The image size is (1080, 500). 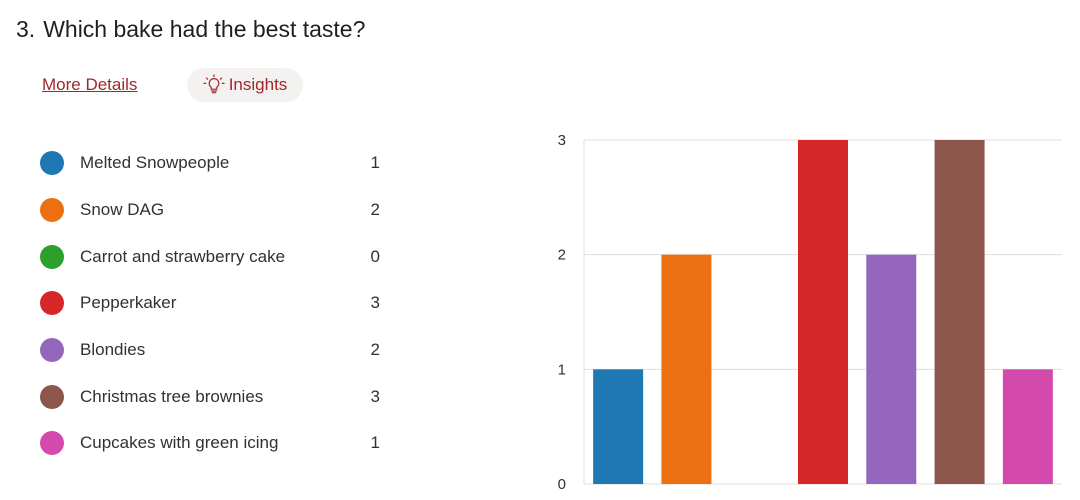 What do you see at coordinates (179, 443) in the screenshot?
I see `legend-label: Cupcakes with green icing` at bounding box center [179, 443].